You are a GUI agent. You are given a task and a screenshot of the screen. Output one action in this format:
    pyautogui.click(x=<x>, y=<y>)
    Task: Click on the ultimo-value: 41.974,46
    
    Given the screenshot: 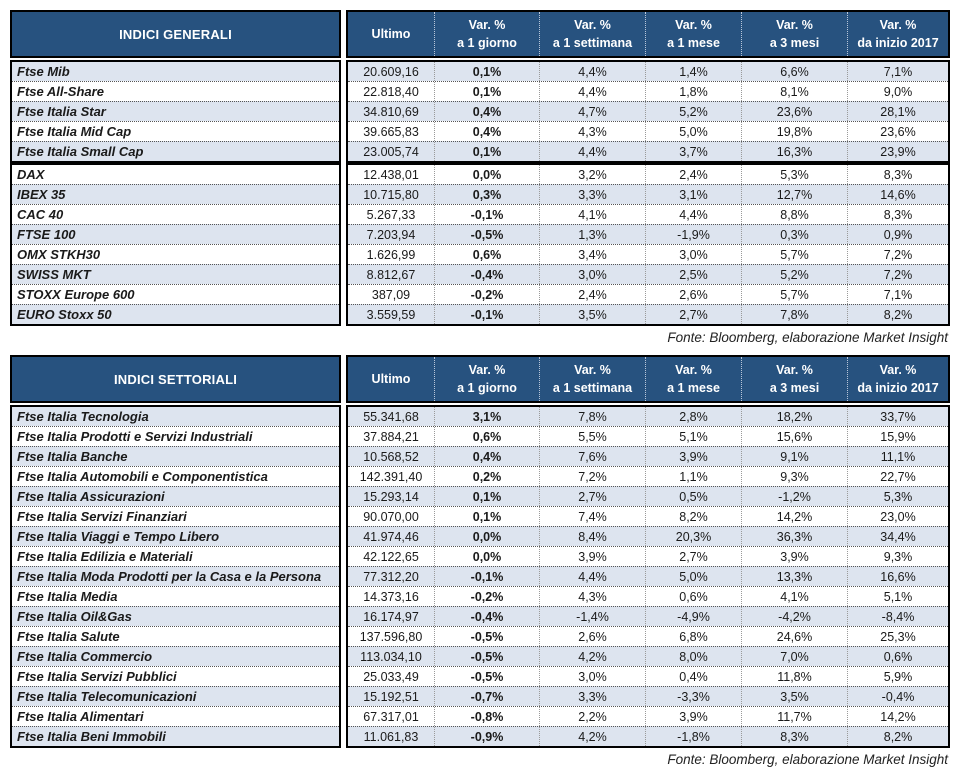 What is the action you would take?
    pyautogui.click(x=391, y=536)
    